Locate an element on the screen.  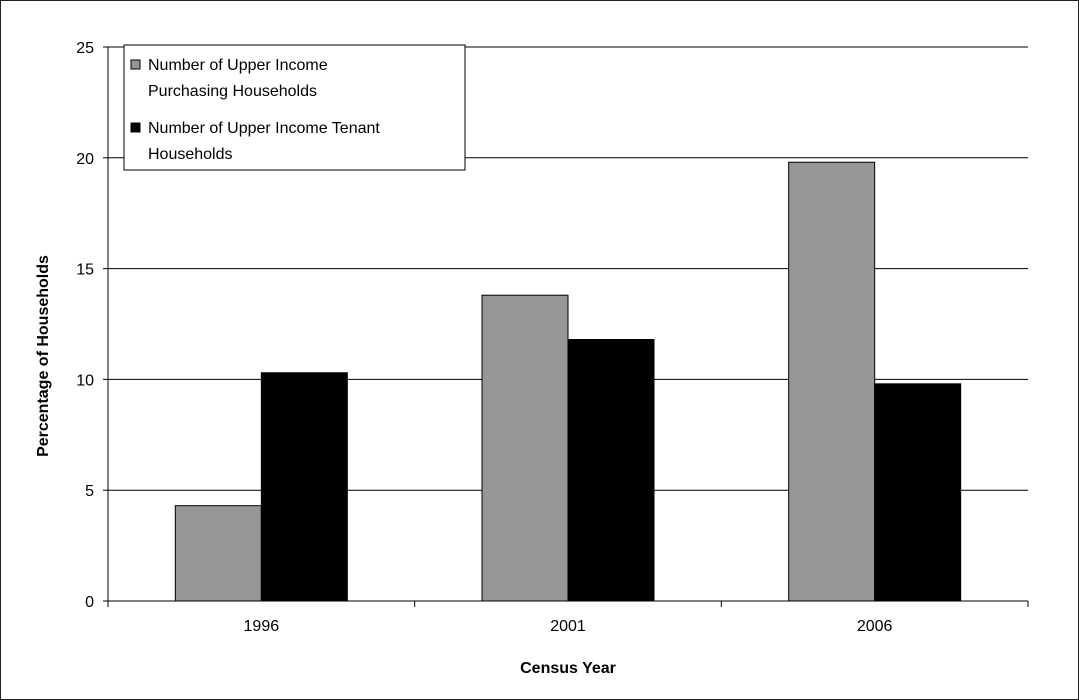
legend-label: Purchasing Households is located at coordinates (232, 91).